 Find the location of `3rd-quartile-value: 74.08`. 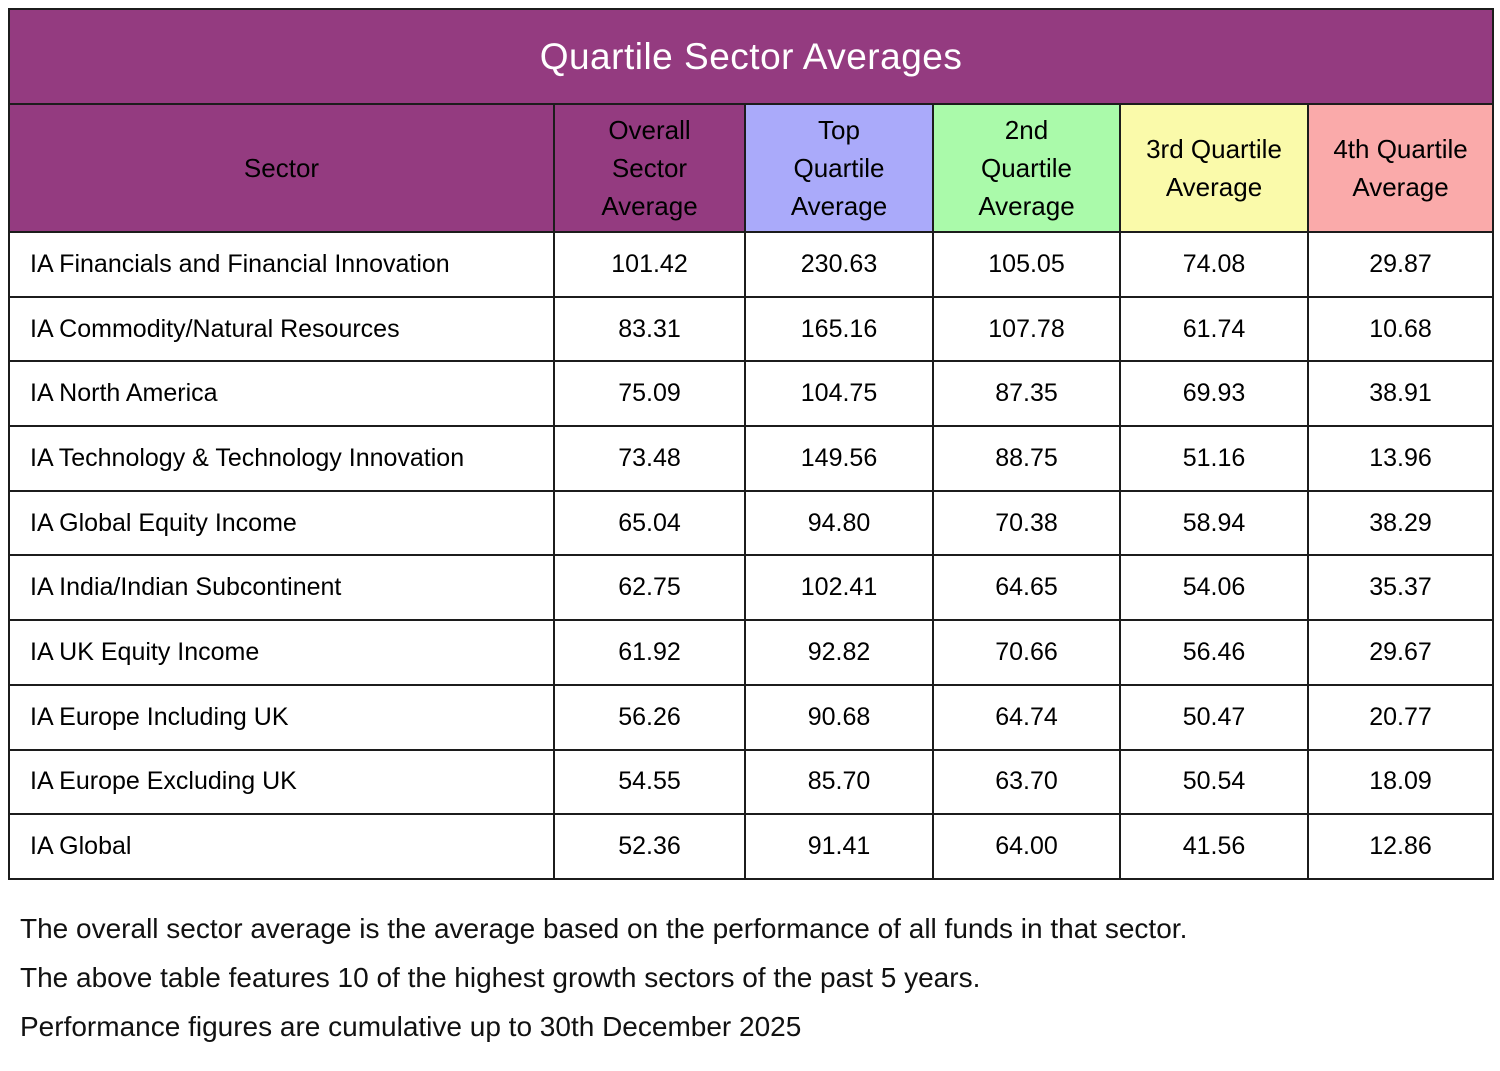

3rd-quartile-value: 74.08 is located at coordinates (1214, 264).